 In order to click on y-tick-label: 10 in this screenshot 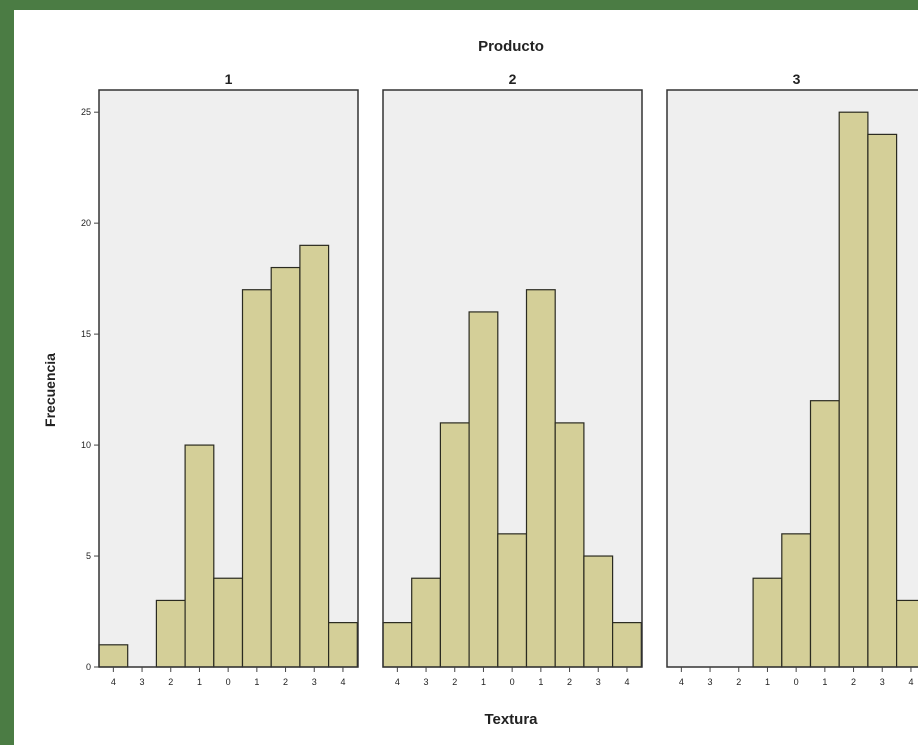, I will do `click(86, 445)`.